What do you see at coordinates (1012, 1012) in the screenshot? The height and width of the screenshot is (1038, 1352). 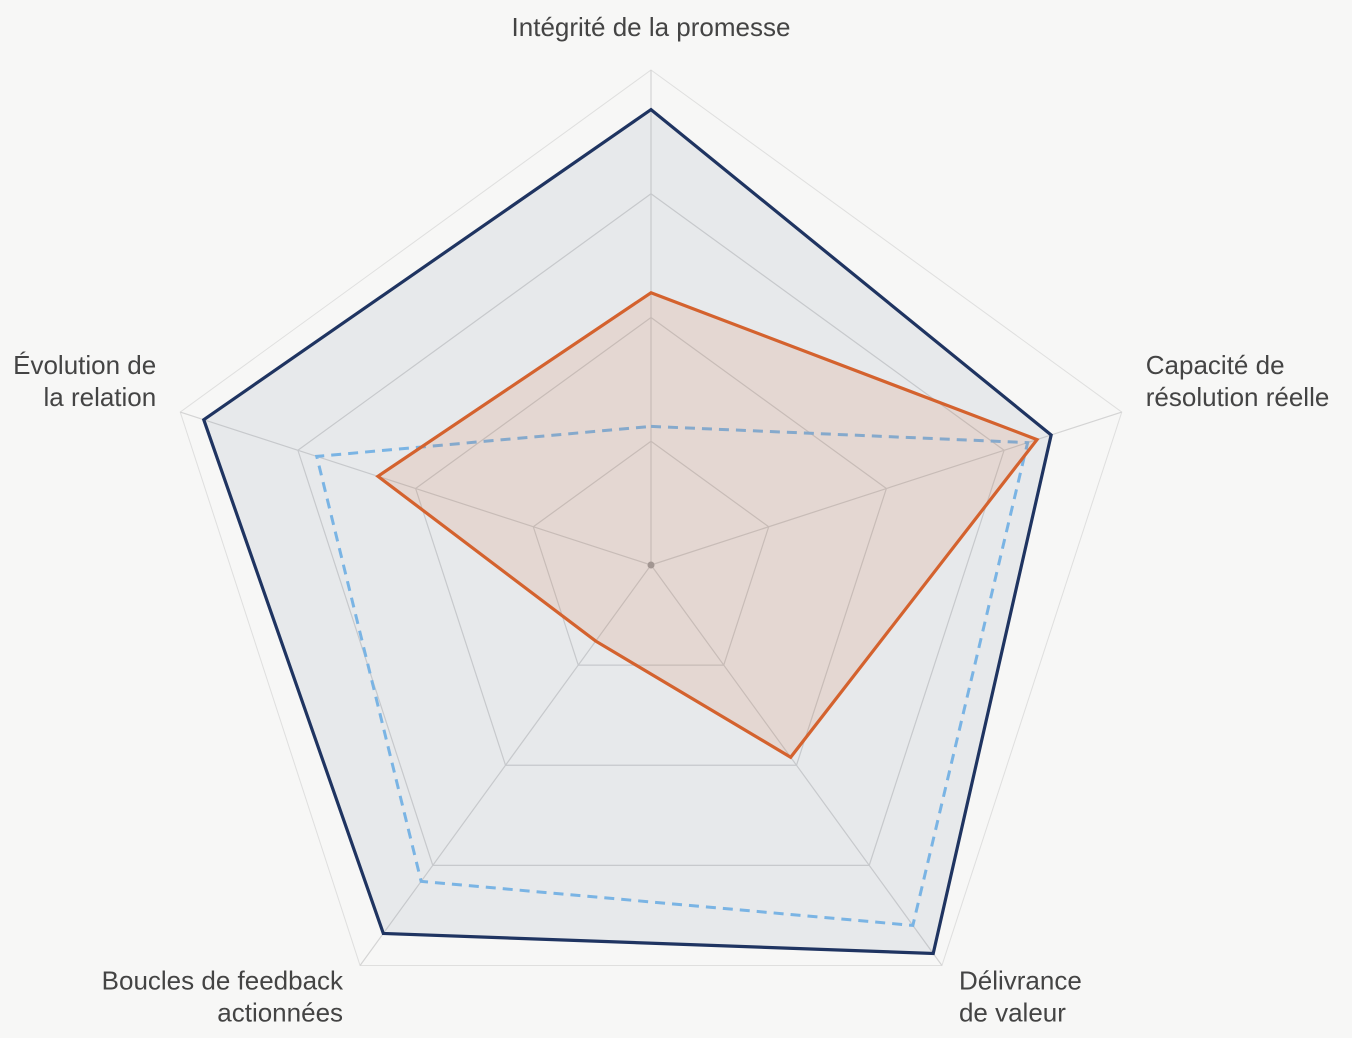 I see `axis-label-3-line-2: de valeur` at bounding box center [1012, 1012].